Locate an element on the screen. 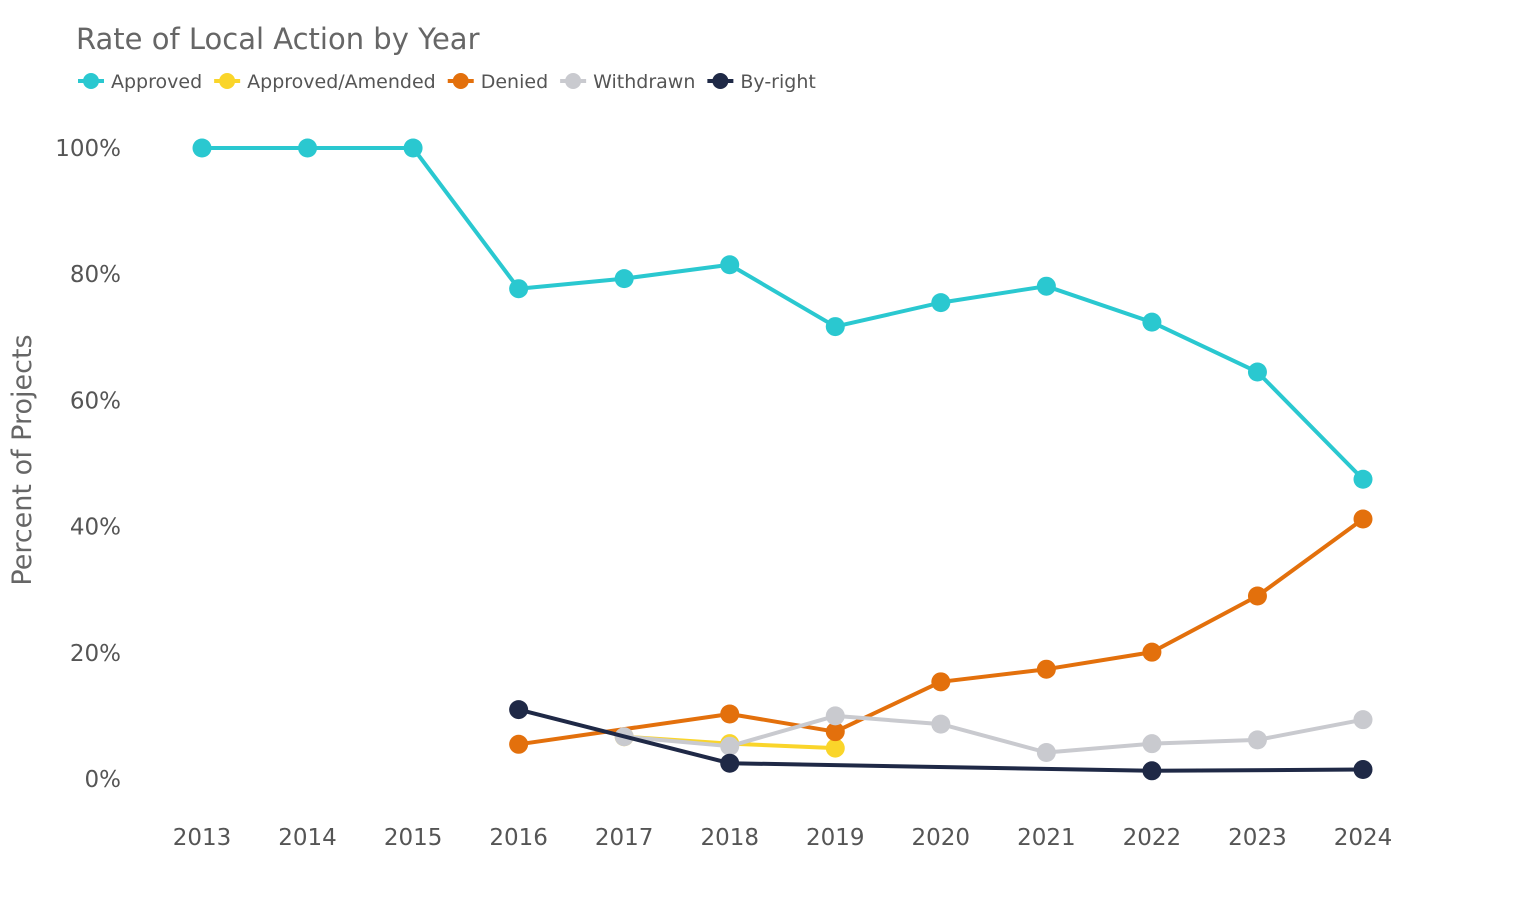 This screenshot has width=1522, height=900. data-point-approved-amended is located at coordinates (835, 748).